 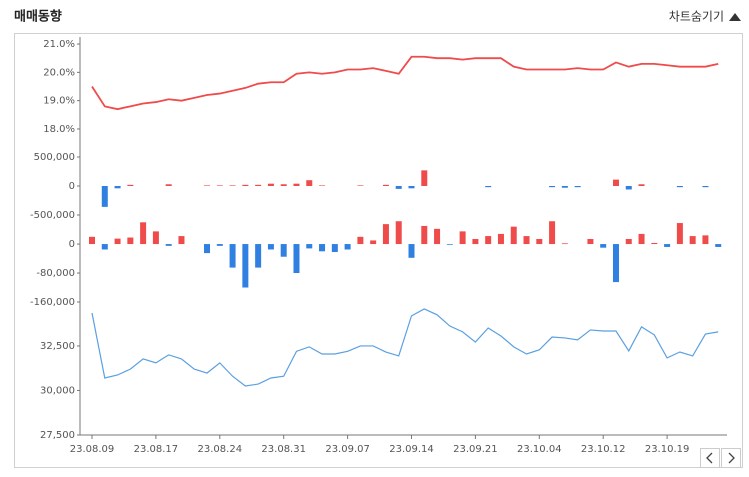 I want to click on y-tick-label: -80,000, so click(x=55, y=273).